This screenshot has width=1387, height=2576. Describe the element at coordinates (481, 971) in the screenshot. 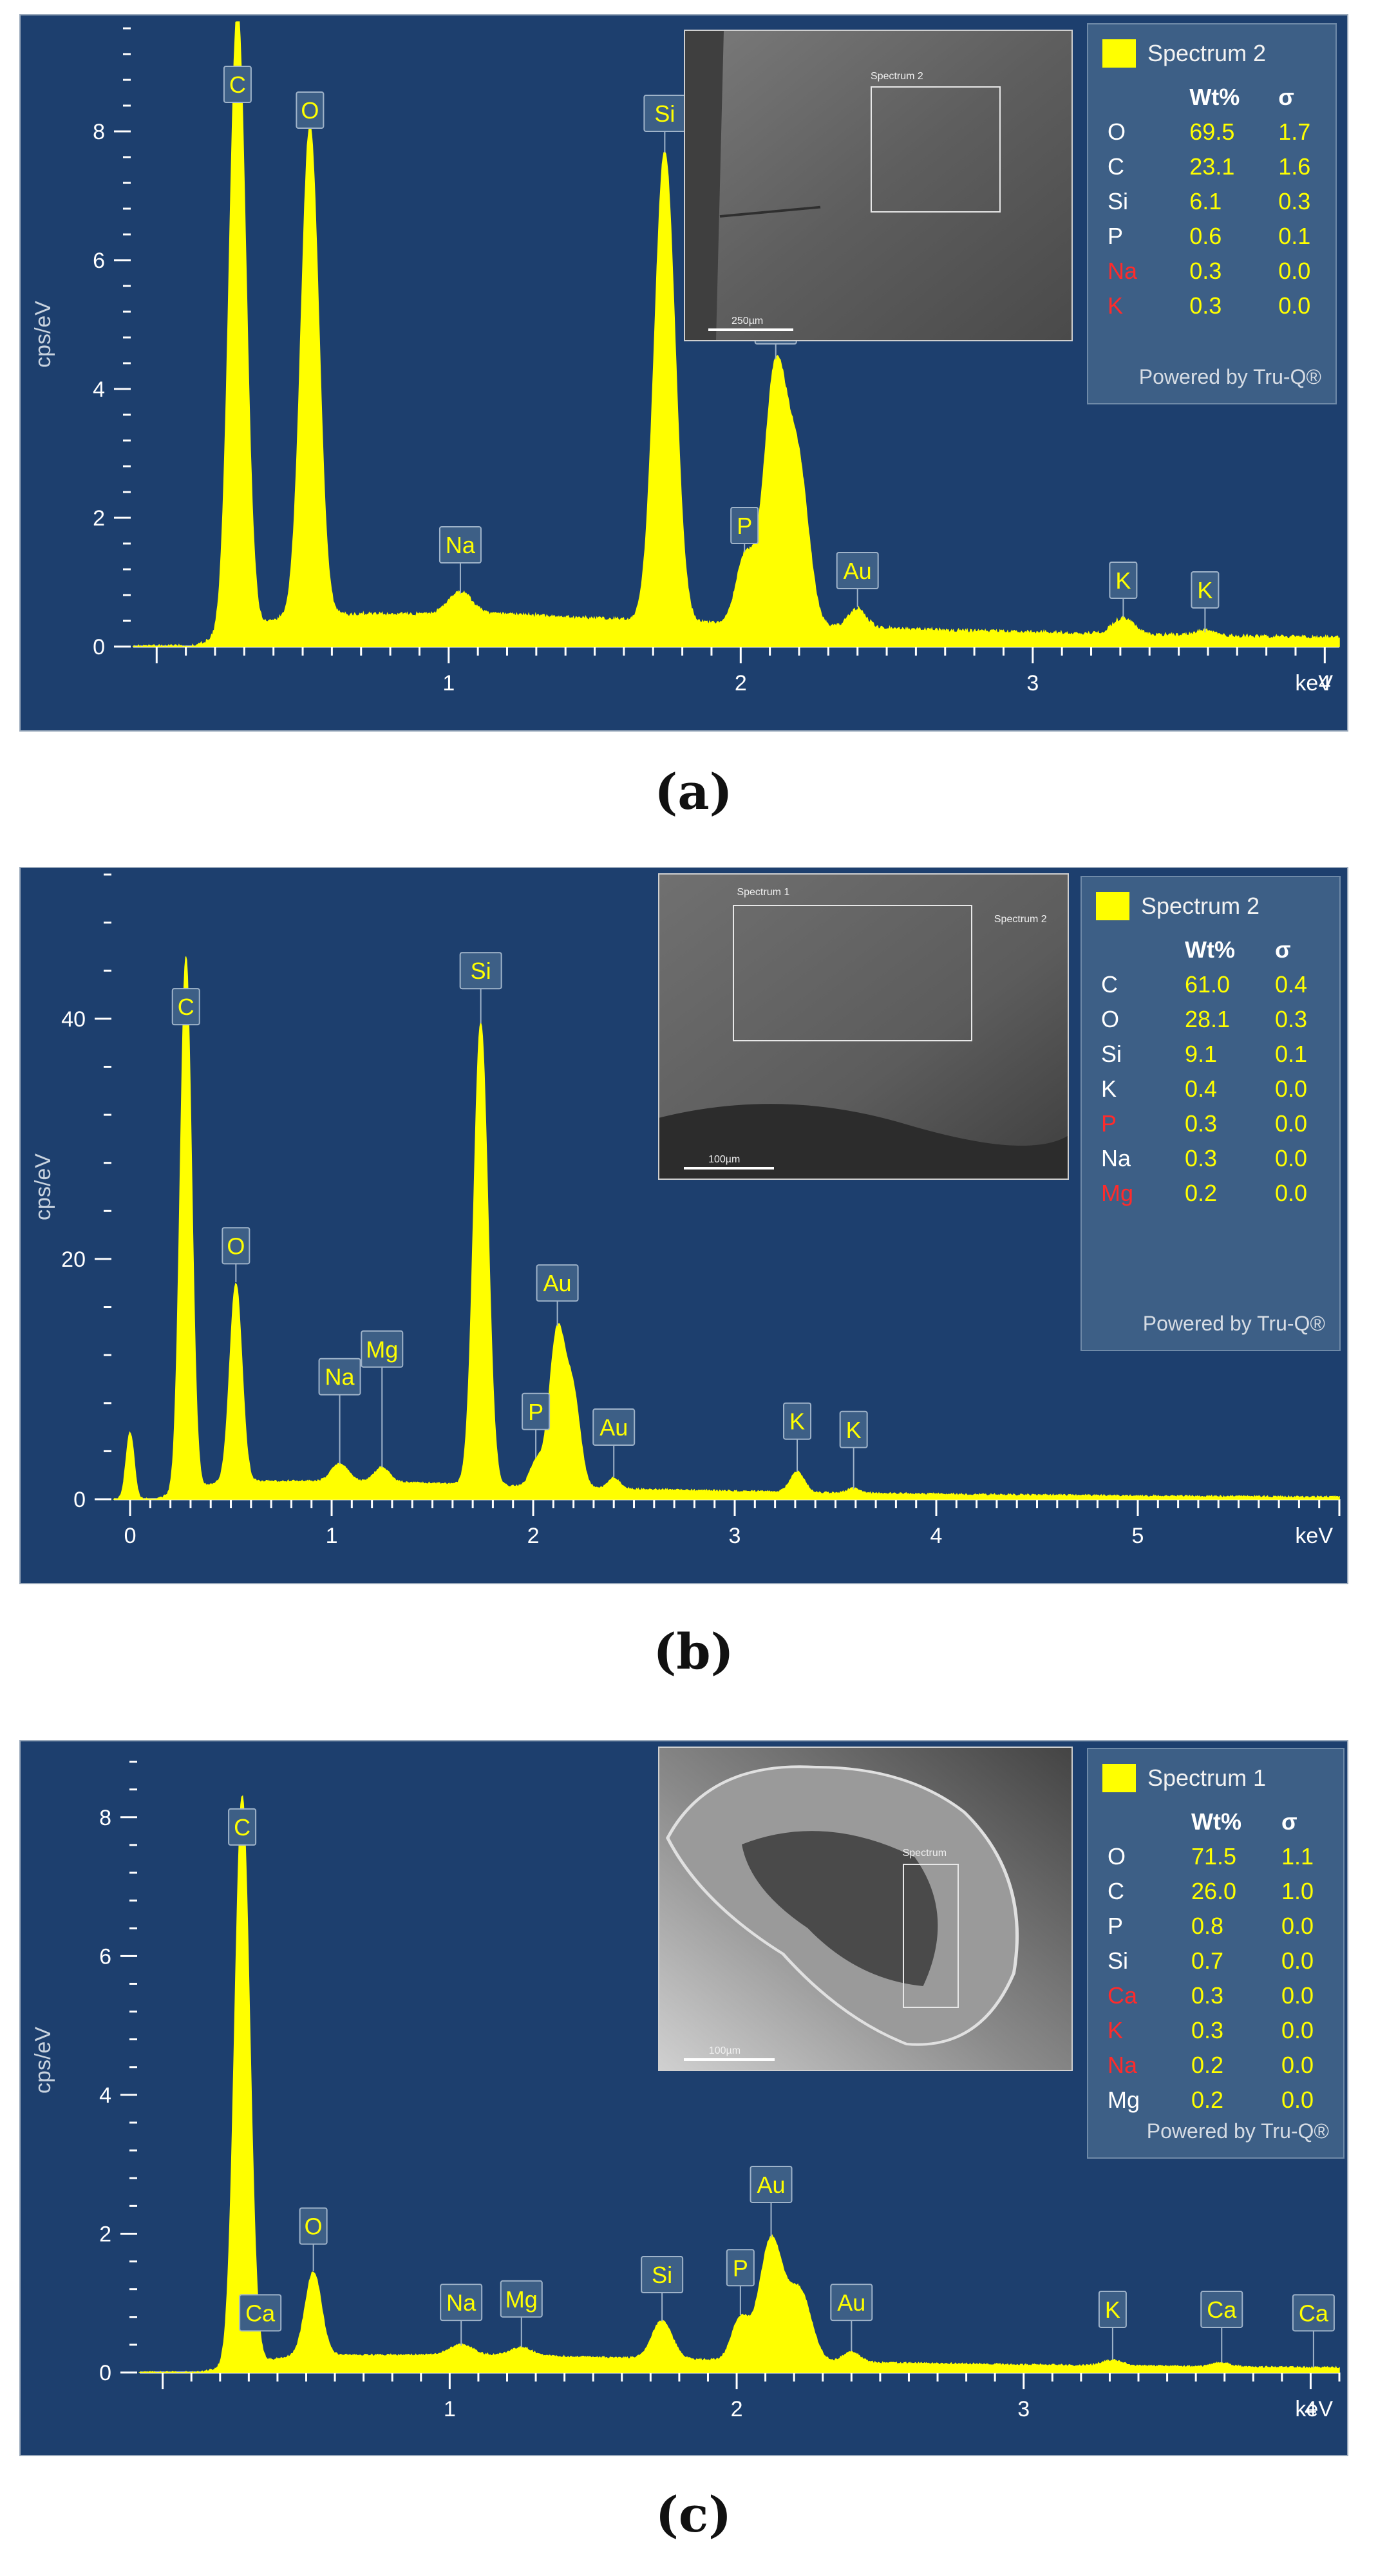

I see `peak-label-text: Si` at that location.